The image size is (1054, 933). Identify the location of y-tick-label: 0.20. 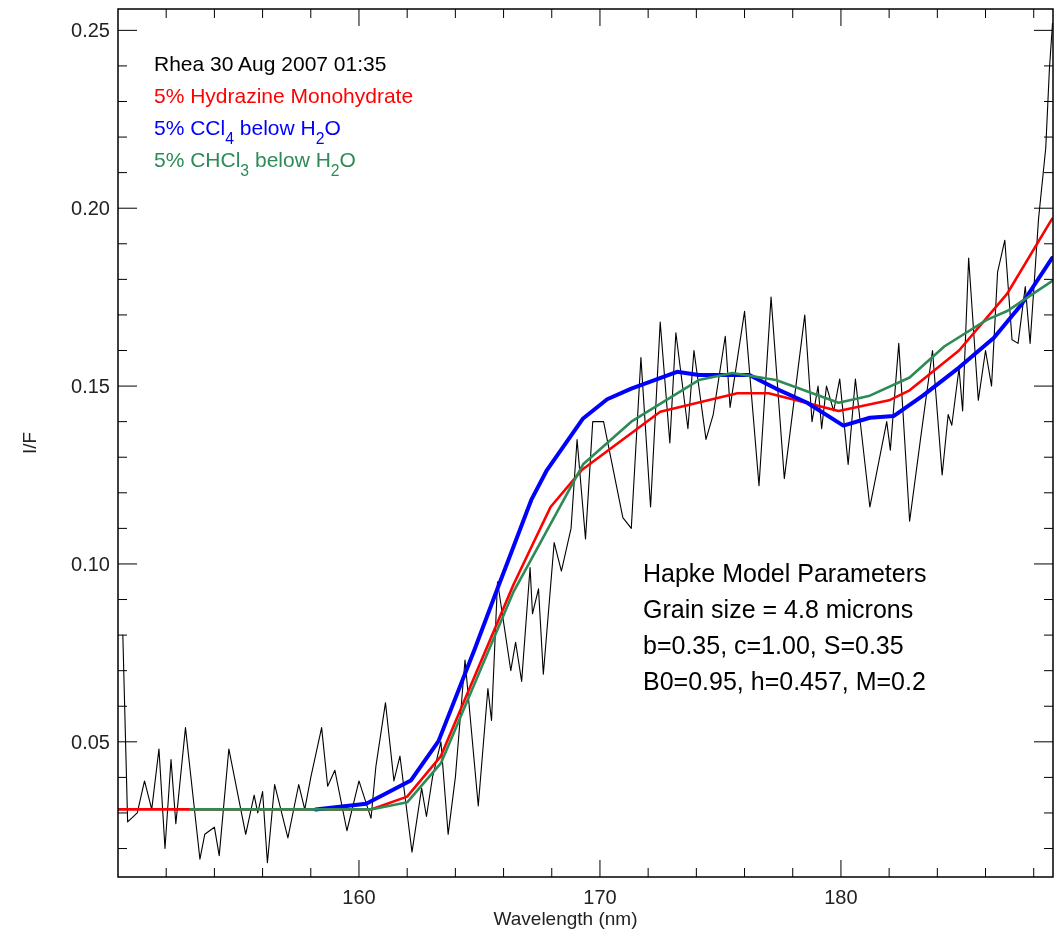
(90, 208).